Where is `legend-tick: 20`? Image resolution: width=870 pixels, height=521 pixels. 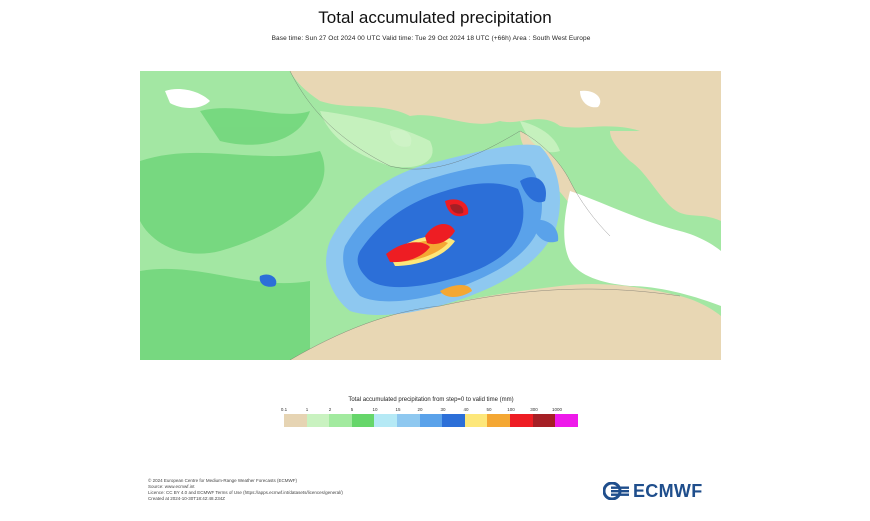
legend-tick: 20 is located at coordinates (420, 409).